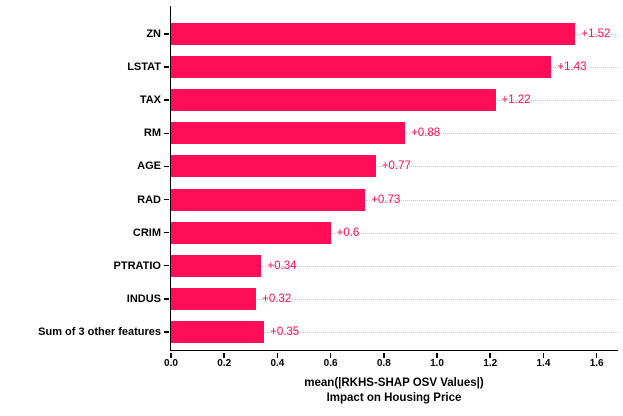  What do you see at coordinates (171, 363) in the screenshot?
I see `x-tick-label: 0.0` at bounding box center [171, 363].